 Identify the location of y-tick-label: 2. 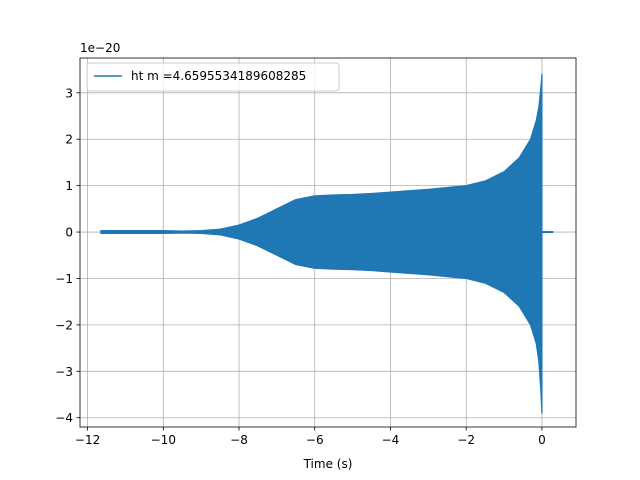
(69, 140).